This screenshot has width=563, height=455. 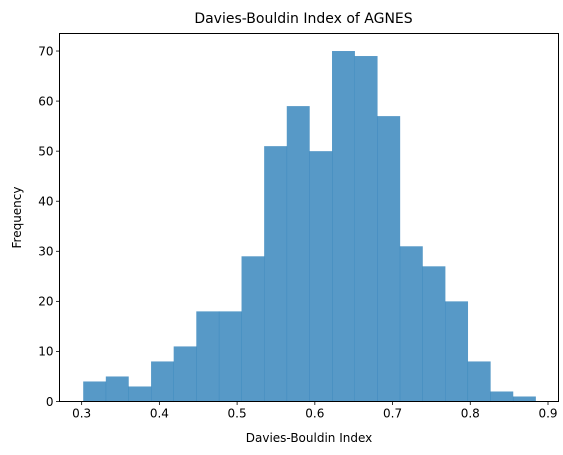 What do you see at coordinates (303, 19) in the screenshot?
I see `chart-title: Davies-Bouldin Index of AGNES` at bounding box center [303, 19].